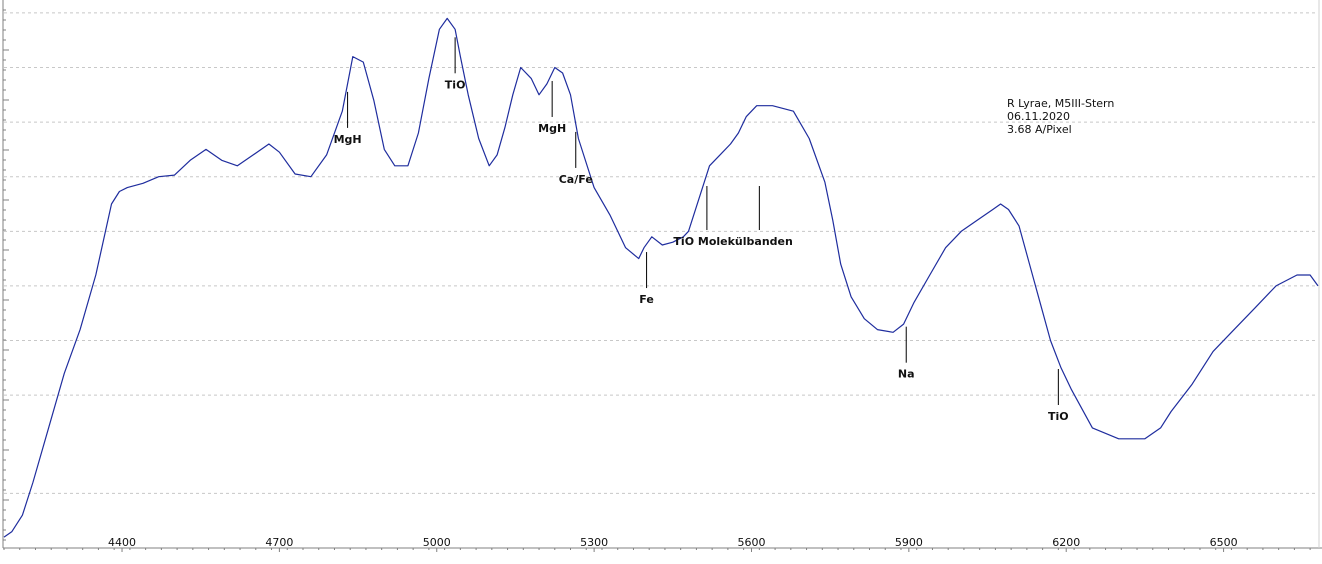  I want to click on x-tick-label: 4700, so click(279, 542).